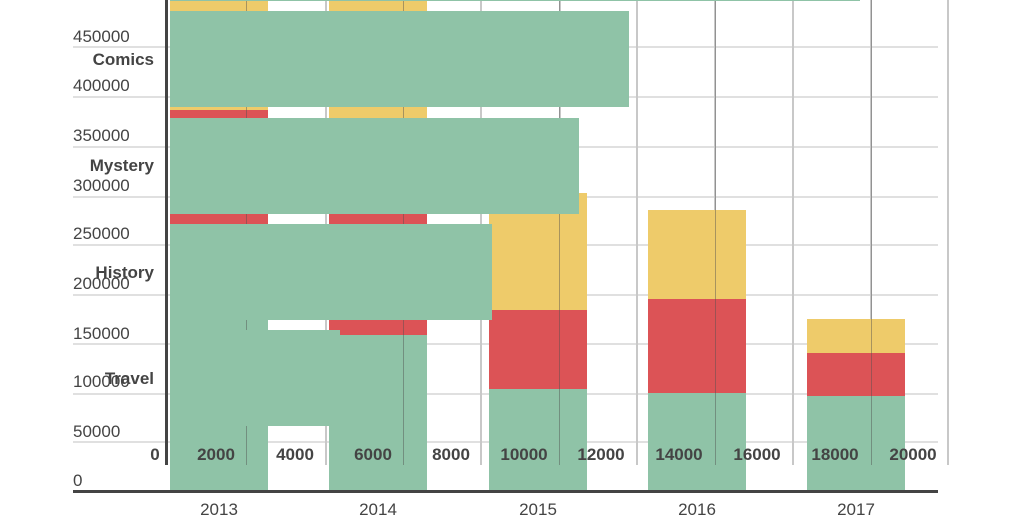 This screenshot has width=1024, height=520. I want to click on bar-2016-green, so click(697, 442).